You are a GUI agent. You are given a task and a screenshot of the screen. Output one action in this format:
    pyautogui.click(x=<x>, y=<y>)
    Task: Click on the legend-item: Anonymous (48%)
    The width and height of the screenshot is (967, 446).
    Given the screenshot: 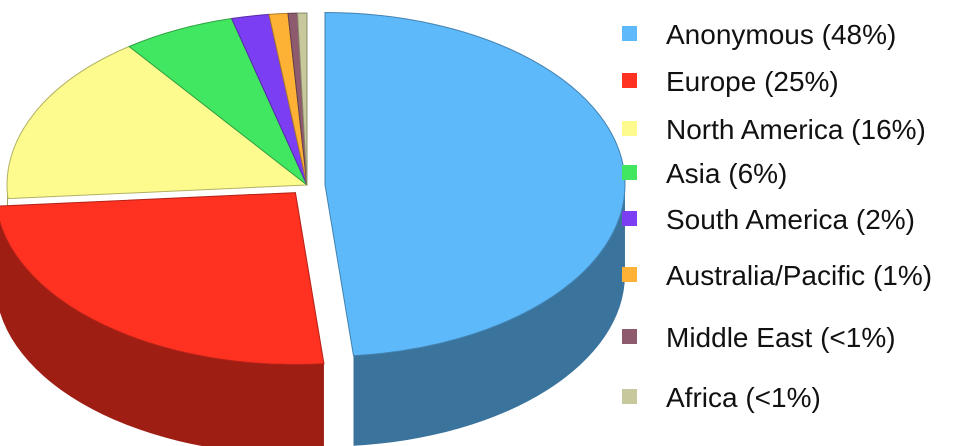 What is the action you would take?
    pyautogui.click(x=759, y=34)
    